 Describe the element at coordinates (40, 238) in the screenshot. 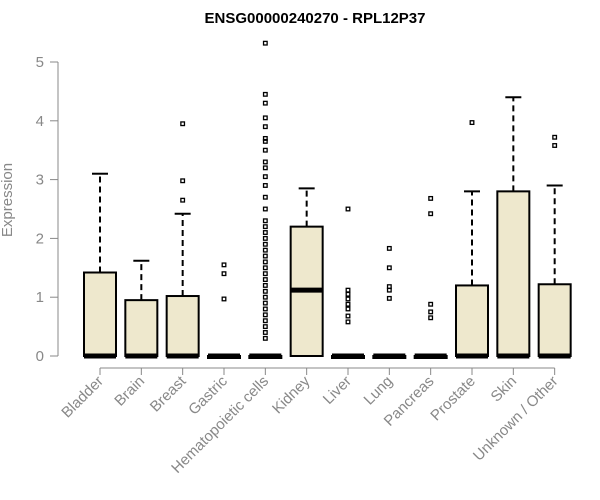

I see `y-tick-label: 2` at that location.